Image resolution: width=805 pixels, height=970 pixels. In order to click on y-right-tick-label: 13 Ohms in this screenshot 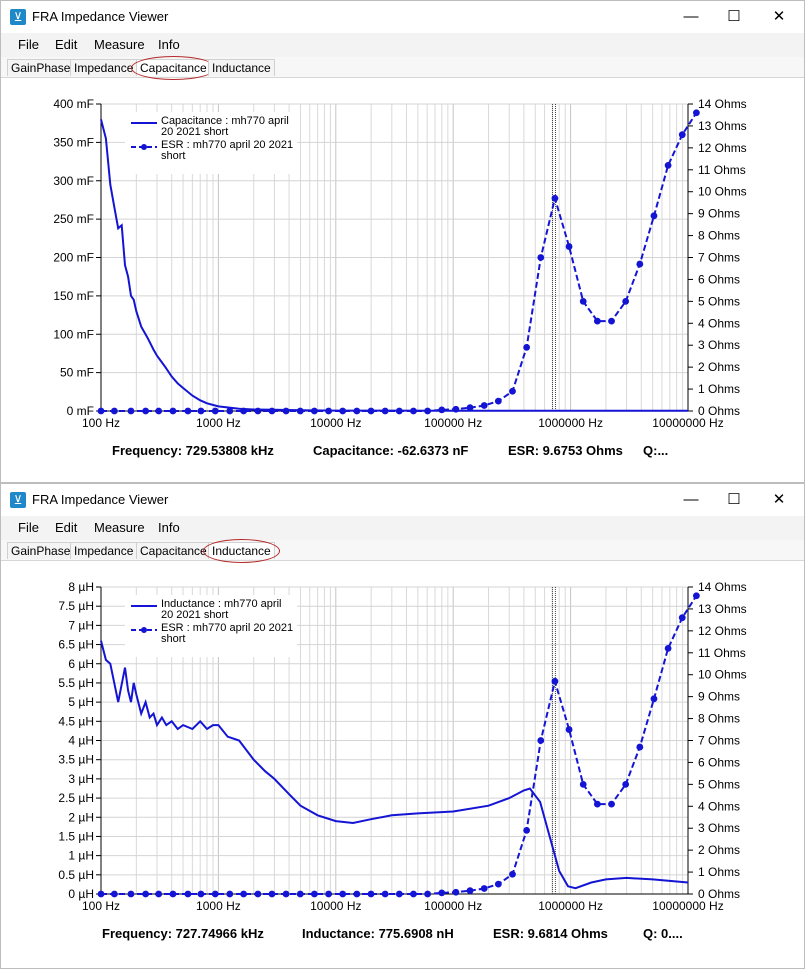, I will do `click(722, 126)`.